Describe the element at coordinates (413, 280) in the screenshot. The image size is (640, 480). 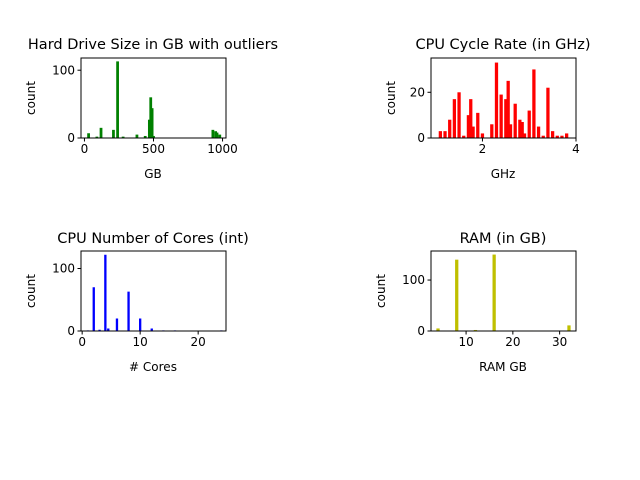
I see `ram-chart-ytick-label: 100` at that location.